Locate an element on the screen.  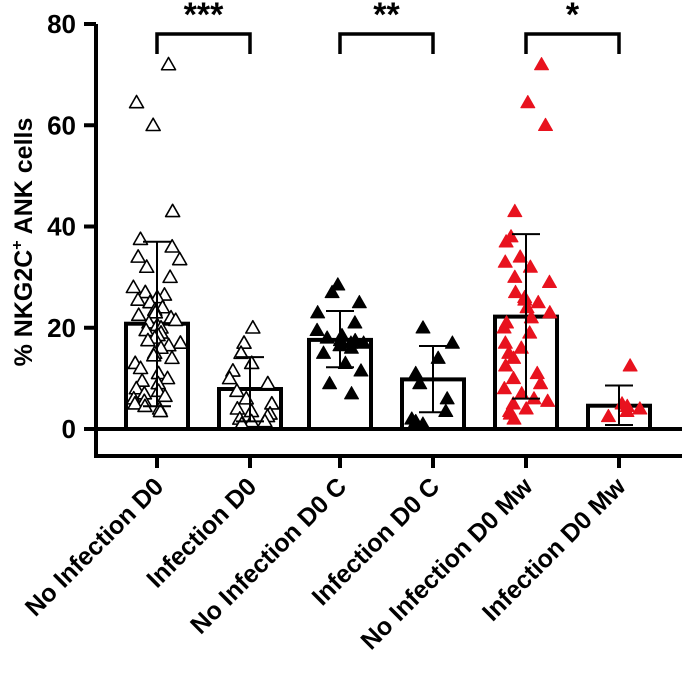
x-tick-label: No Infection D0 C is located at coordinates (268, 555).